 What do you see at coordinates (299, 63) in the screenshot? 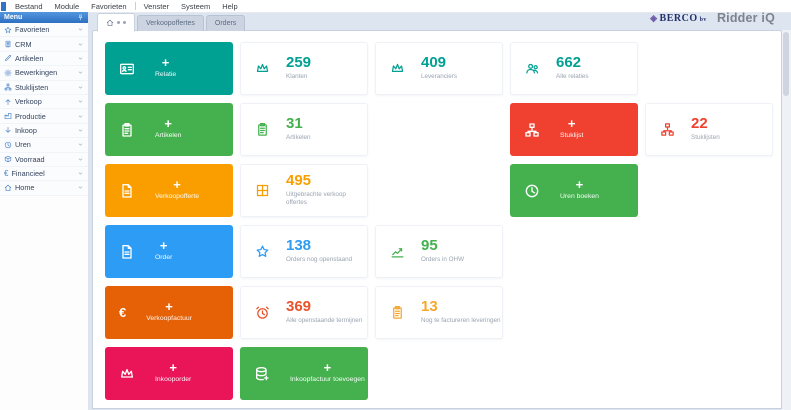
I see `stat-value: 259` at bounding box center [299, 63].